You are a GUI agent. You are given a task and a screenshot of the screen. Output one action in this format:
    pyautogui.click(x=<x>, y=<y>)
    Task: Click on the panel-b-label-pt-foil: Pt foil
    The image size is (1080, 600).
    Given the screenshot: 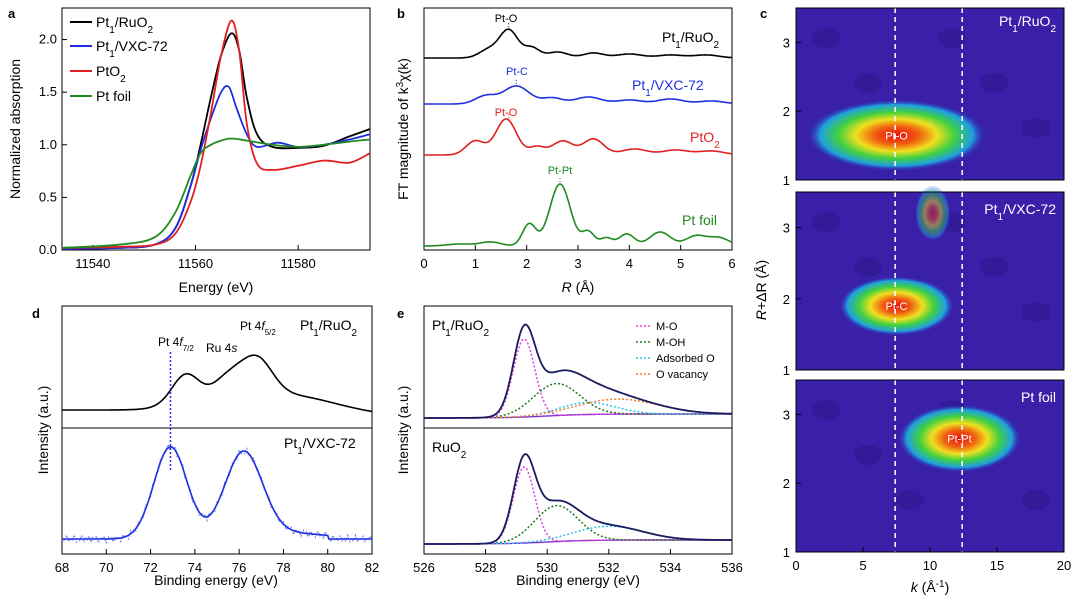 What is the action you would take?
    pyautogui.click(x=699, y=220)
    